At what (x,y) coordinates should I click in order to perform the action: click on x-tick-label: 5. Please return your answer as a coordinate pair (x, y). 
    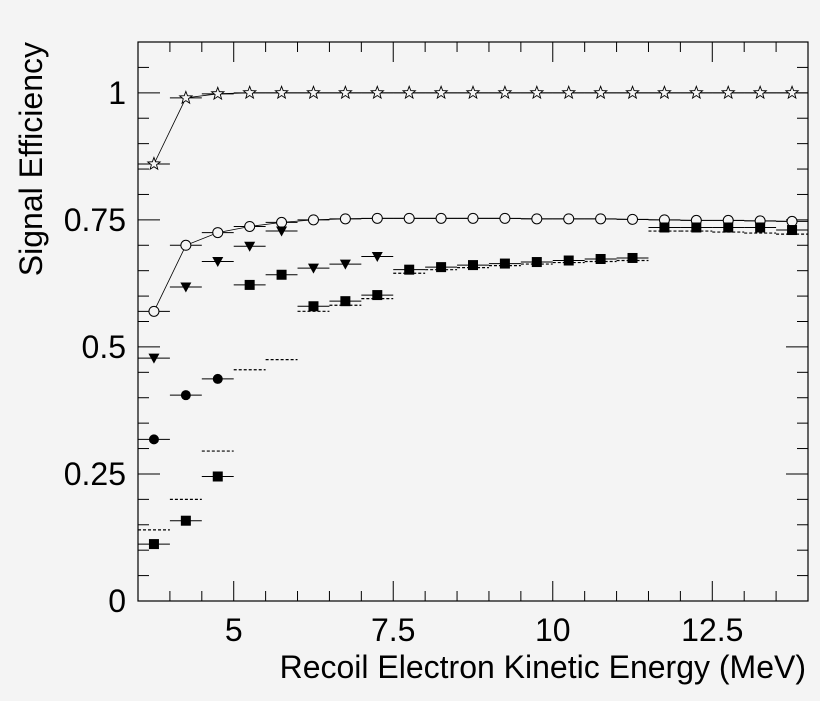
    Looking at the image, I should click on (234, 630).